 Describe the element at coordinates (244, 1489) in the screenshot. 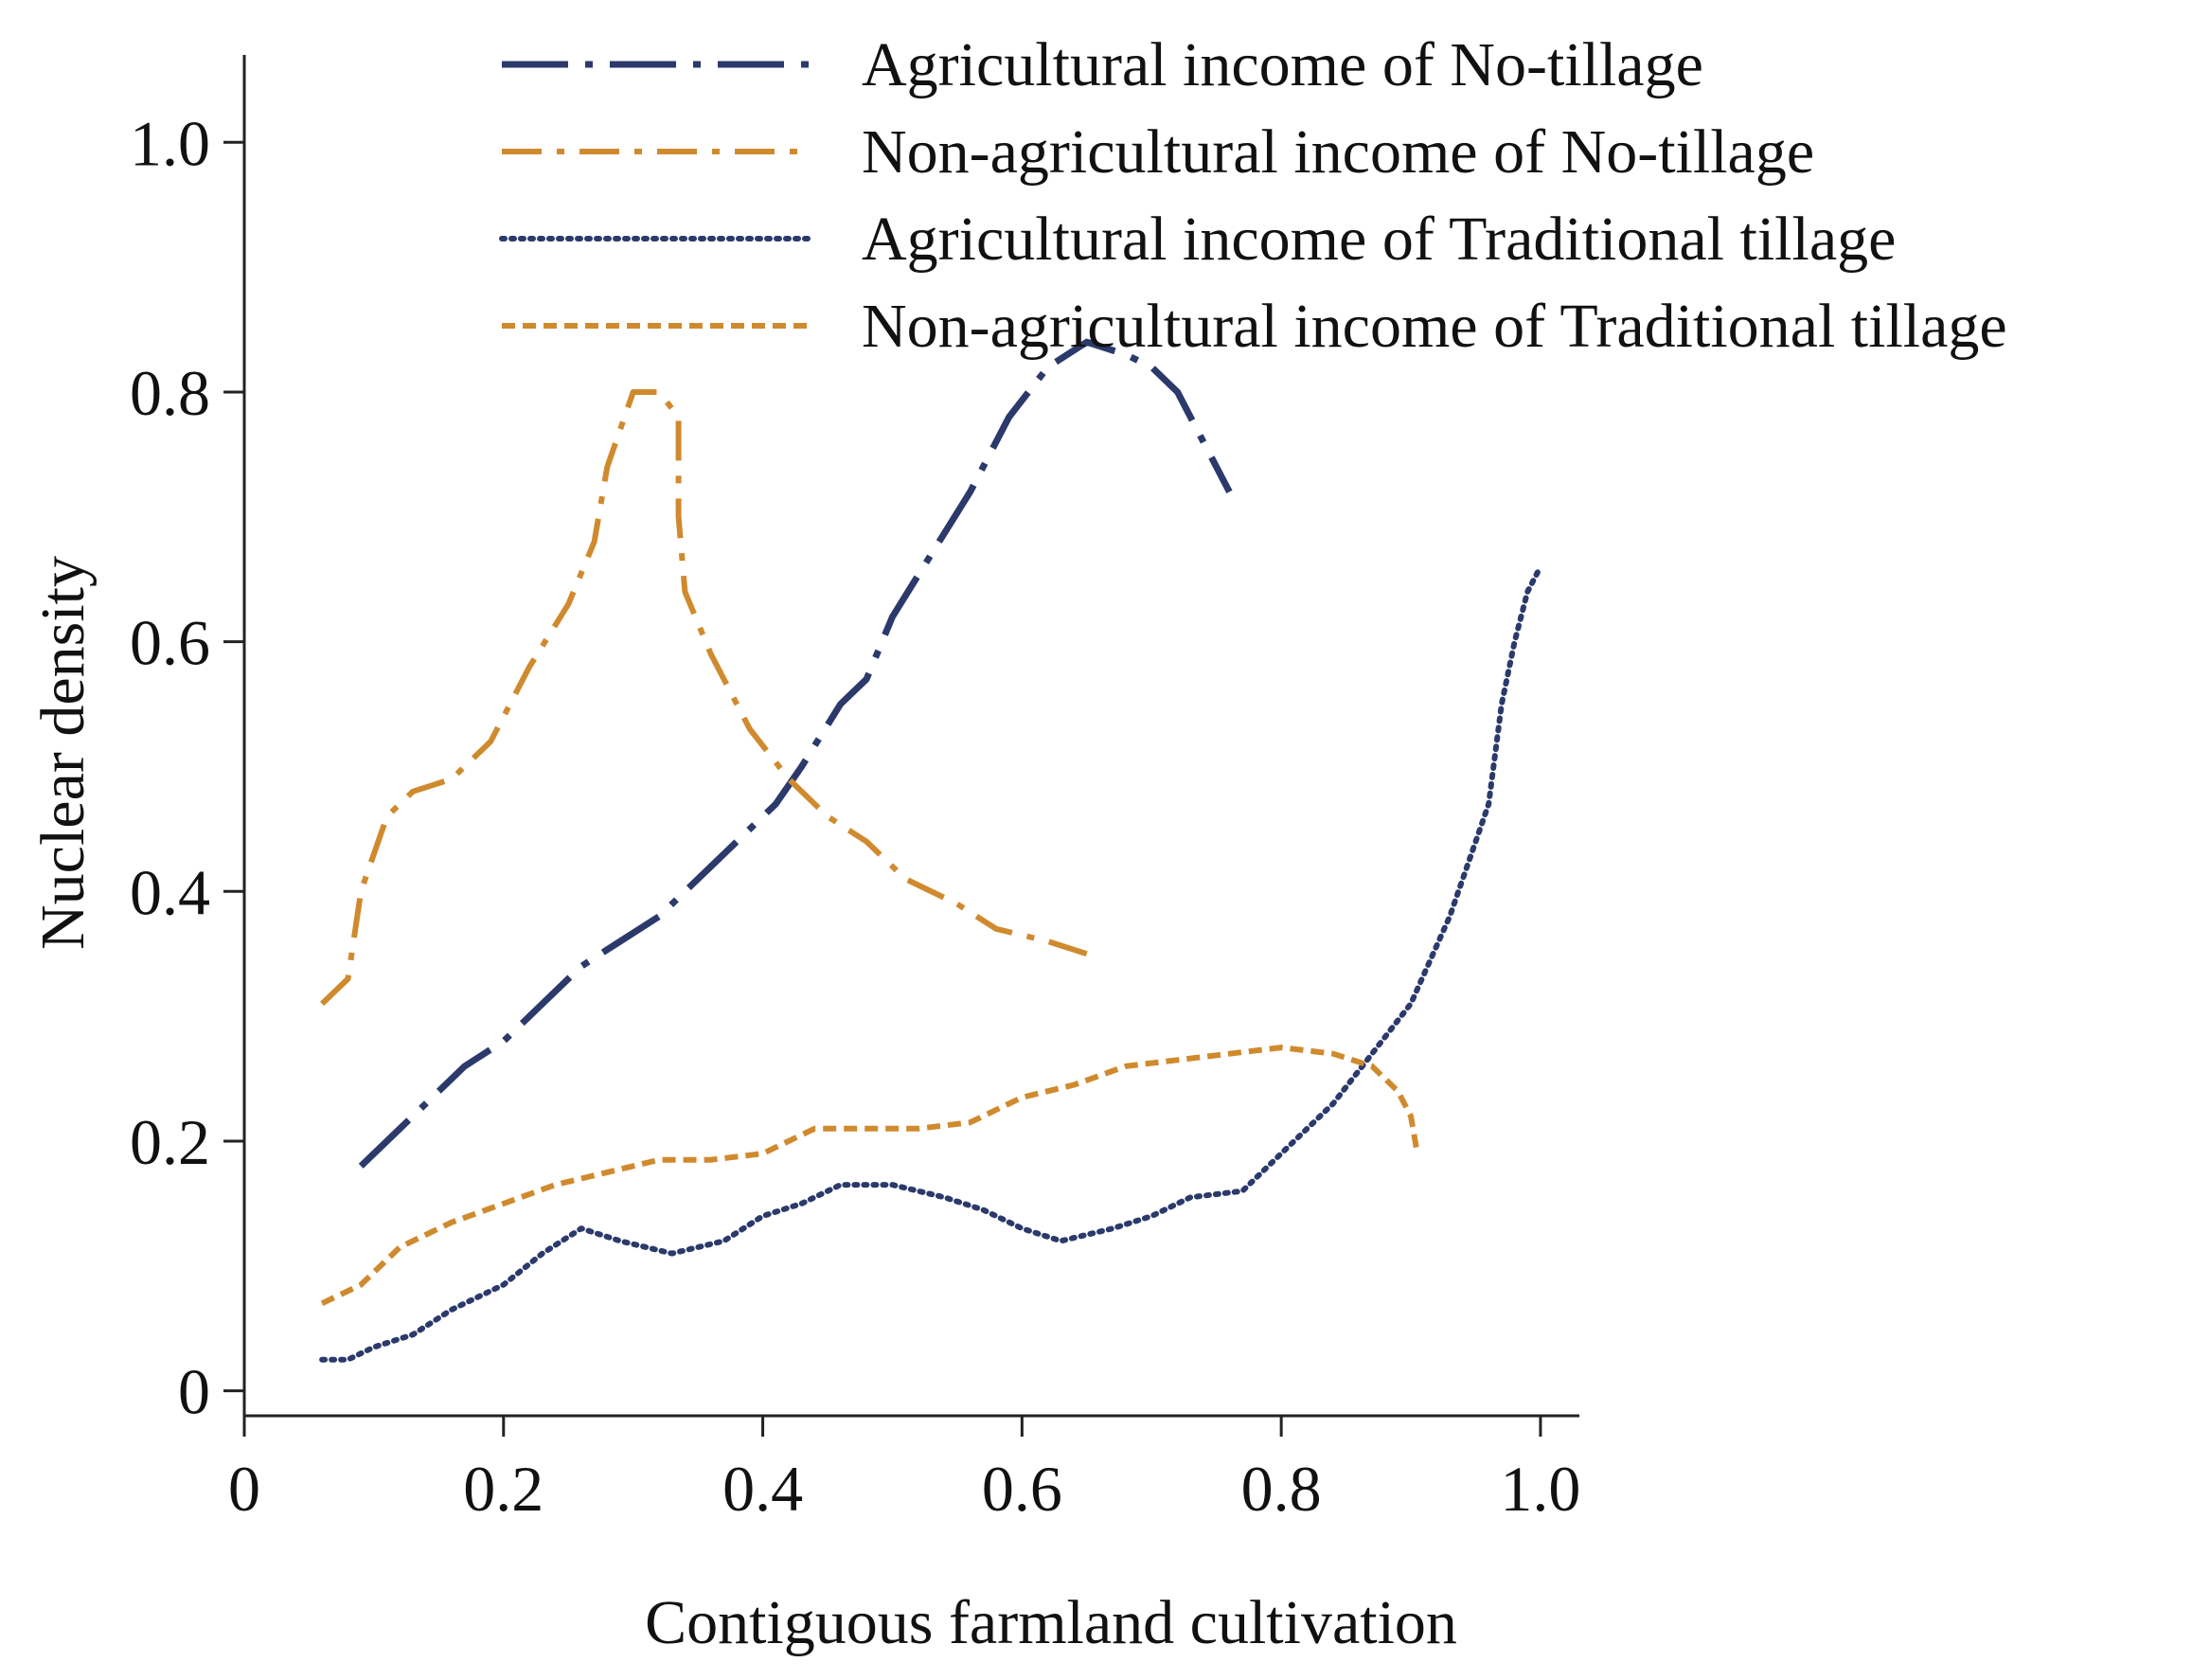

I see `x-tick-label: 0` at that location.